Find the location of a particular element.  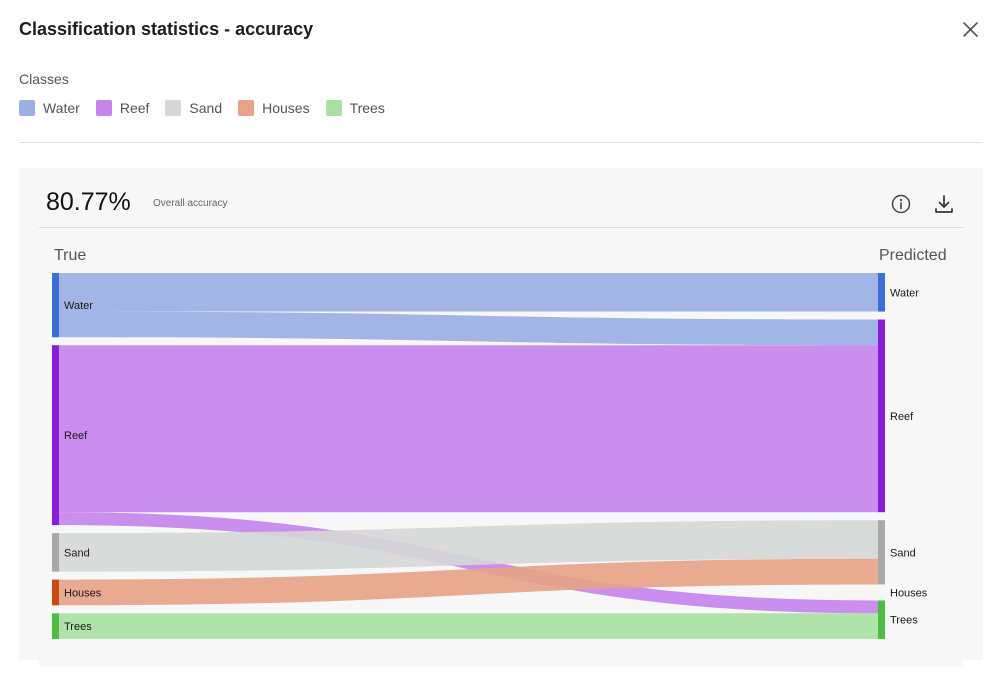

dialog-title: Classification statistics - accuracy is located at coordinates (166, 29).